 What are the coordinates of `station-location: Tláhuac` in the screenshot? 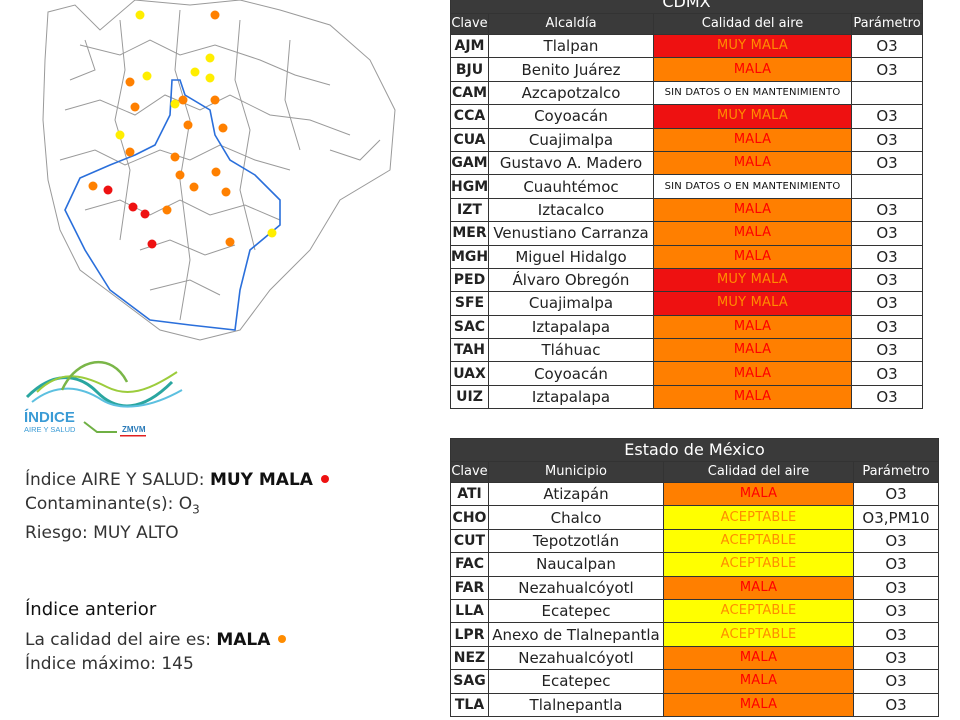 It's located at (571, 350).